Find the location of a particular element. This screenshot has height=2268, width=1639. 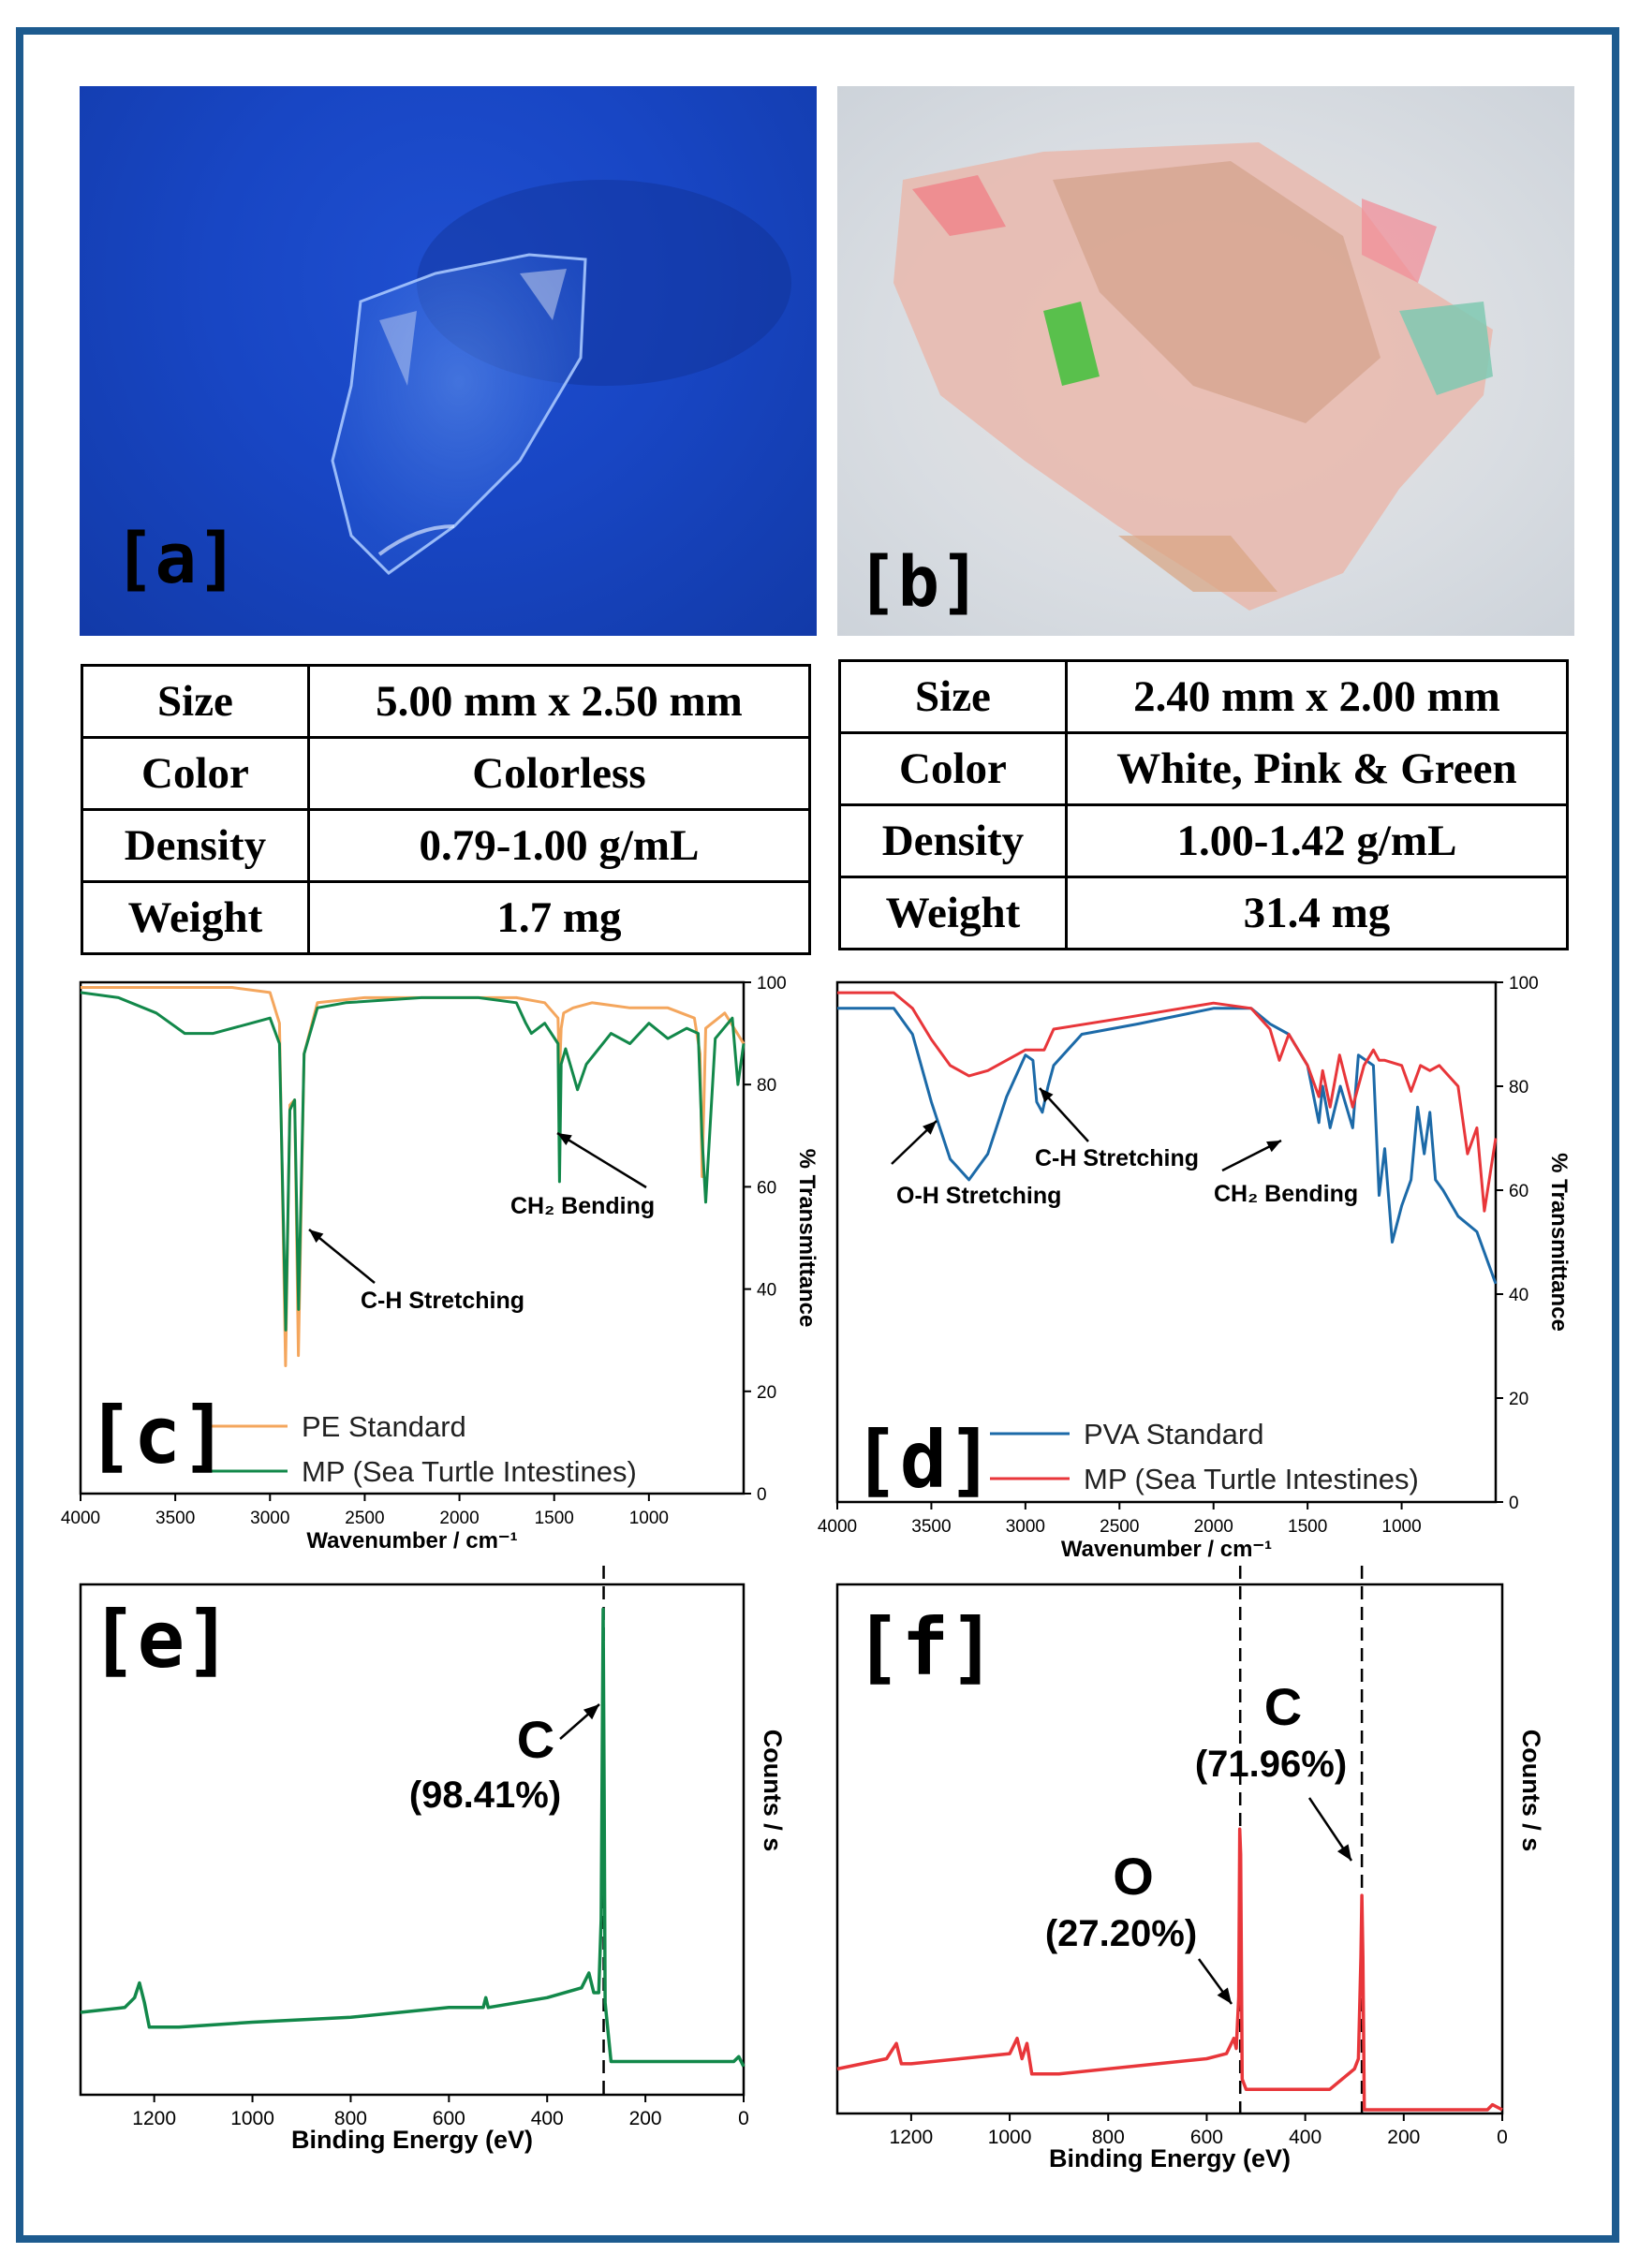

annotation-label: O-H Stretching is located at coordinates (978, 1196).